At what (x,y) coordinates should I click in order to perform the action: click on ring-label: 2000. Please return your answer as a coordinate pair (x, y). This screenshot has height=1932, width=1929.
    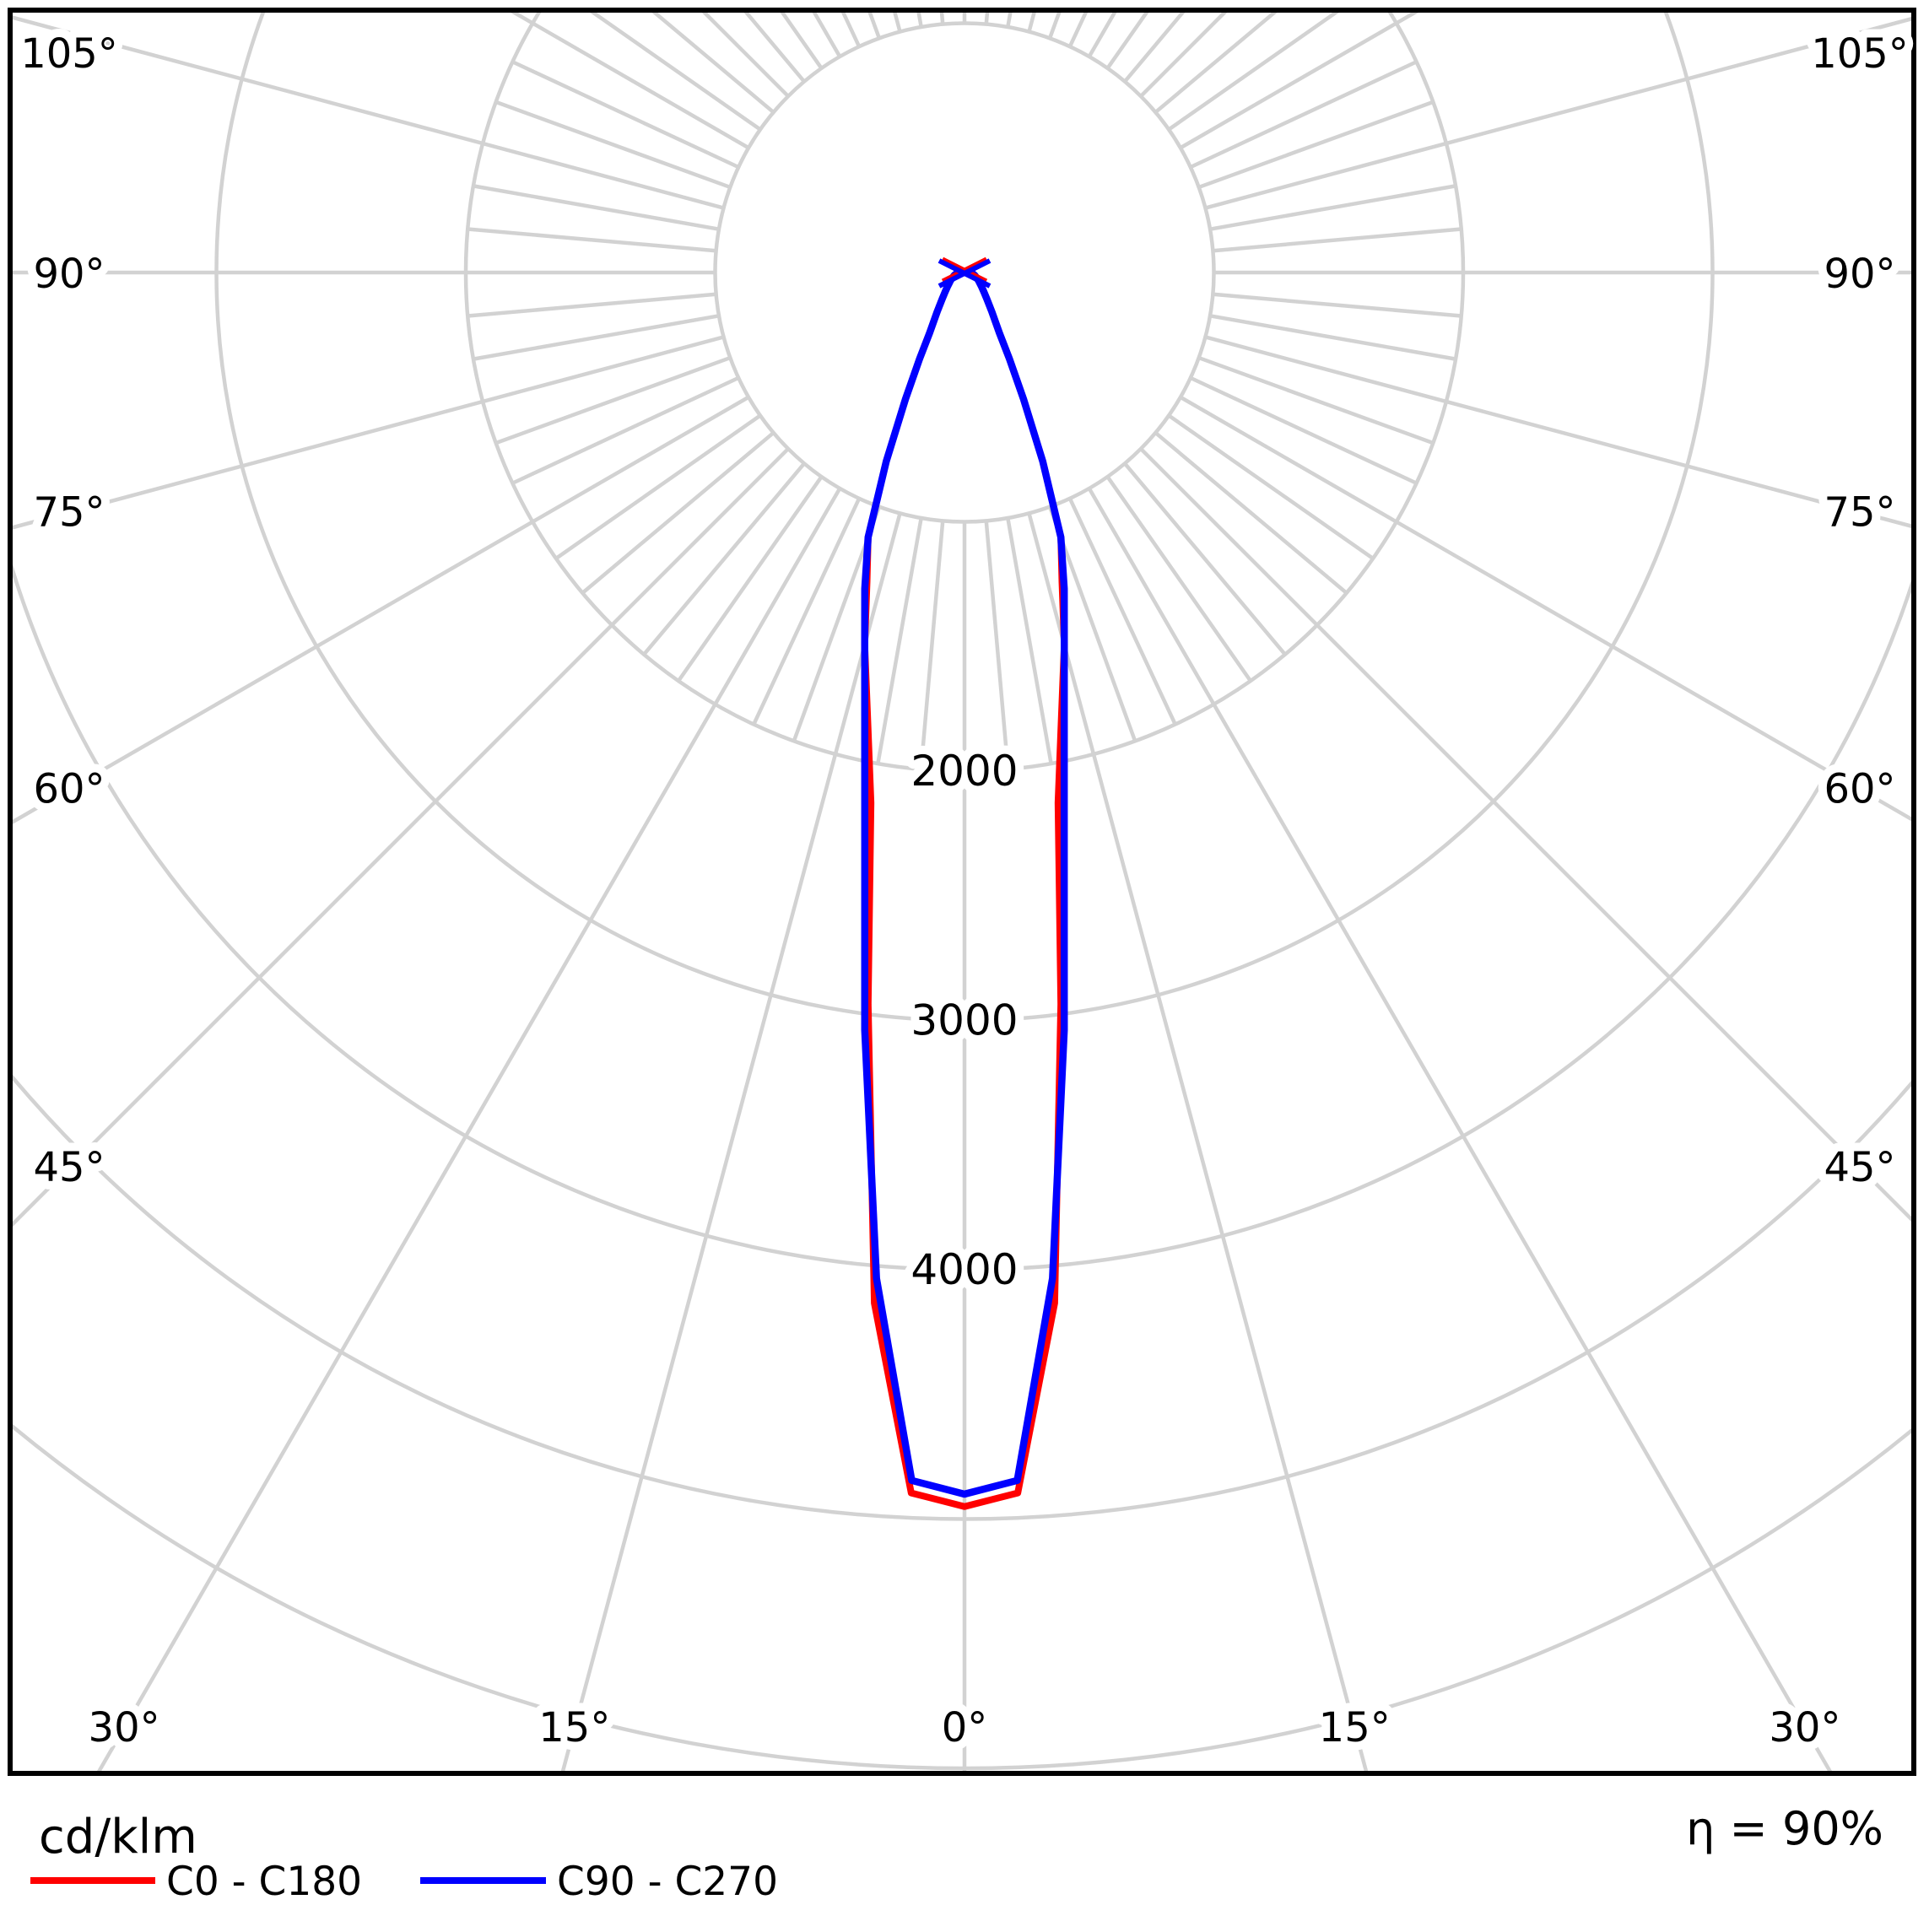
    Looking at the image, I should click on (964, 771).